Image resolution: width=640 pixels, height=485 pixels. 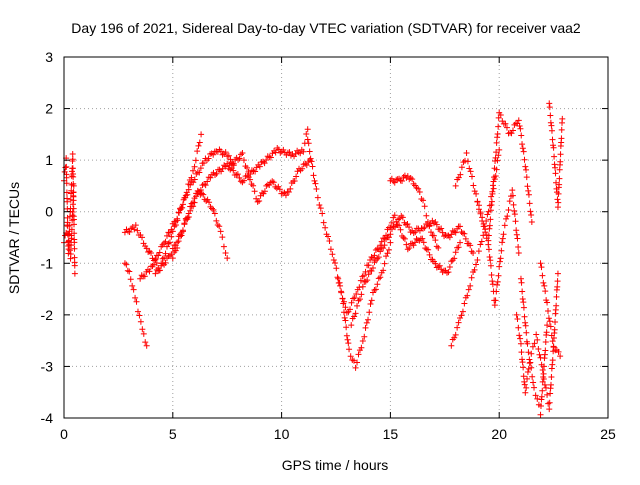 What do you see at coordinates (537, 341) in the screenshot?
I see `series-track-p` at bounding box center [537, 341].